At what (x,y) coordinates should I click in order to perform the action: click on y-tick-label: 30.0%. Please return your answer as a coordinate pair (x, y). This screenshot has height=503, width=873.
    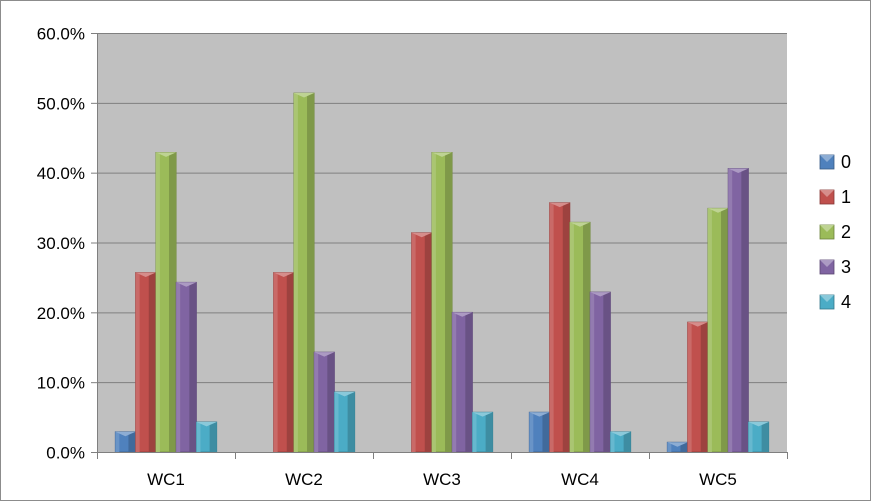
    Looking at the image, I should click on (61, 243).